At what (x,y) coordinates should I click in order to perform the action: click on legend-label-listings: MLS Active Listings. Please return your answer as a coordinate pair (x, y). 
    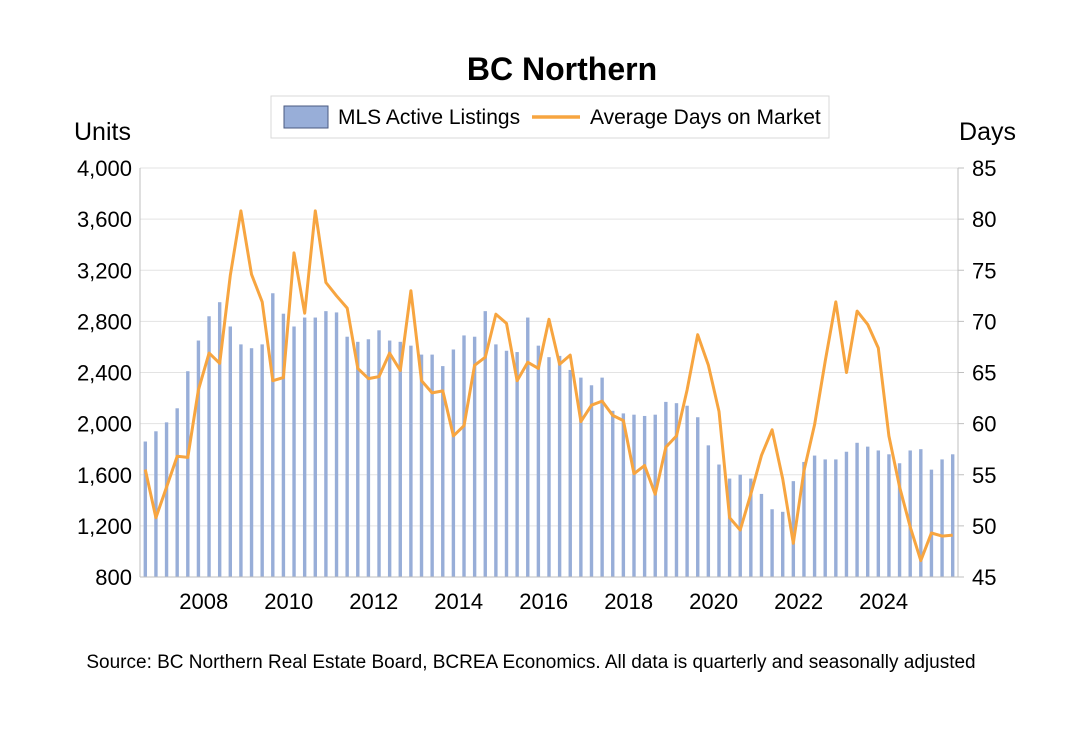
    Looking at the image, I should click on (429, 117).